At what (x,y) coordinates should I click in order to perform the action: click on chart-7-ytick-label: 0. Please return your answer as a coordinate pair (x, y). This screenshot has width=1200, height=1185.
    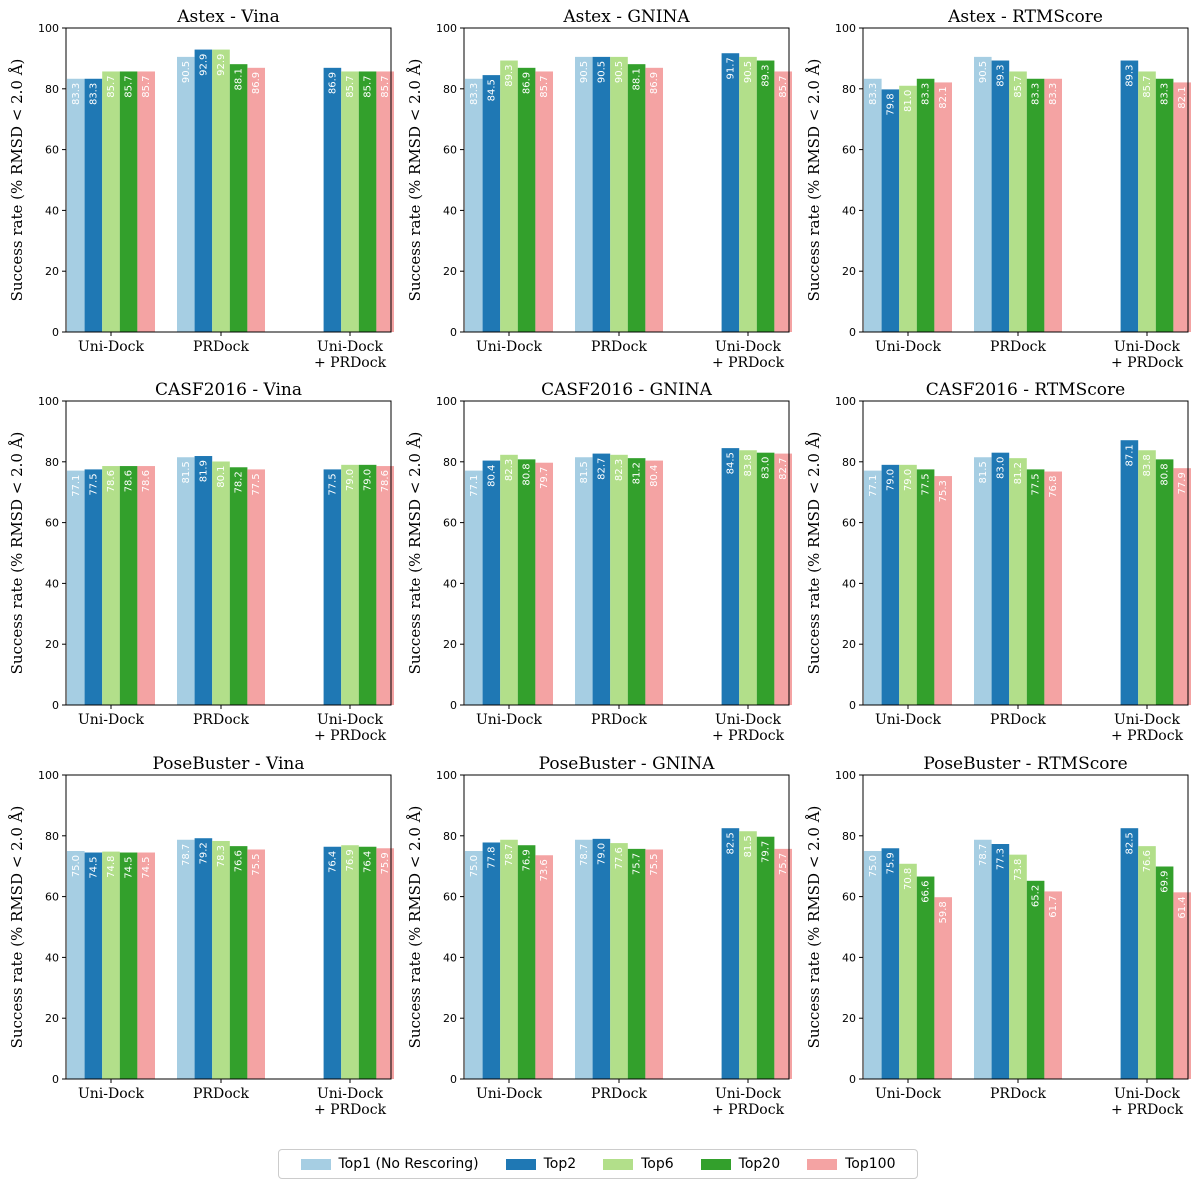
    Looking at the image, I should click on (55, 1079).